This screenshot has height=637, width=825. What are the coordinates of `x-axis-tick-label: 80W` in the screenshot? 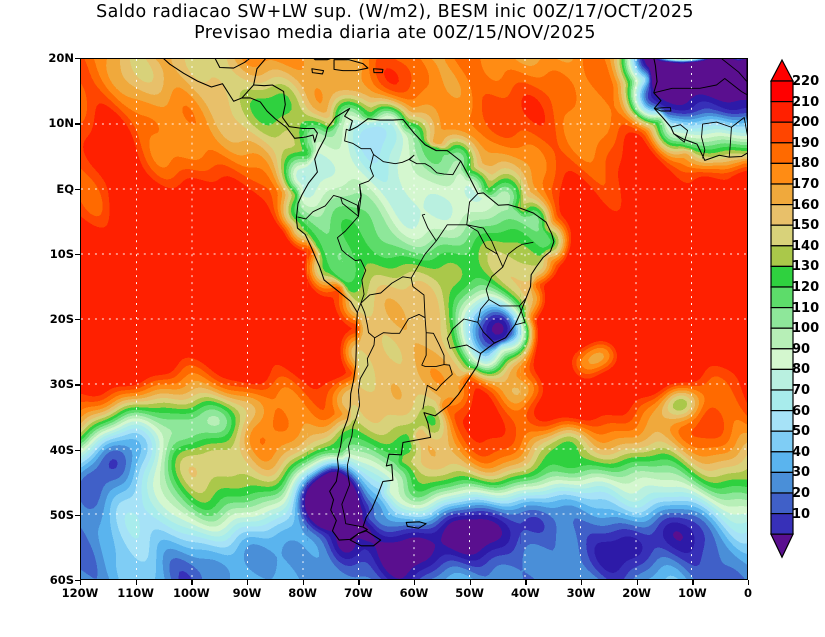 It's located at (302, 593).